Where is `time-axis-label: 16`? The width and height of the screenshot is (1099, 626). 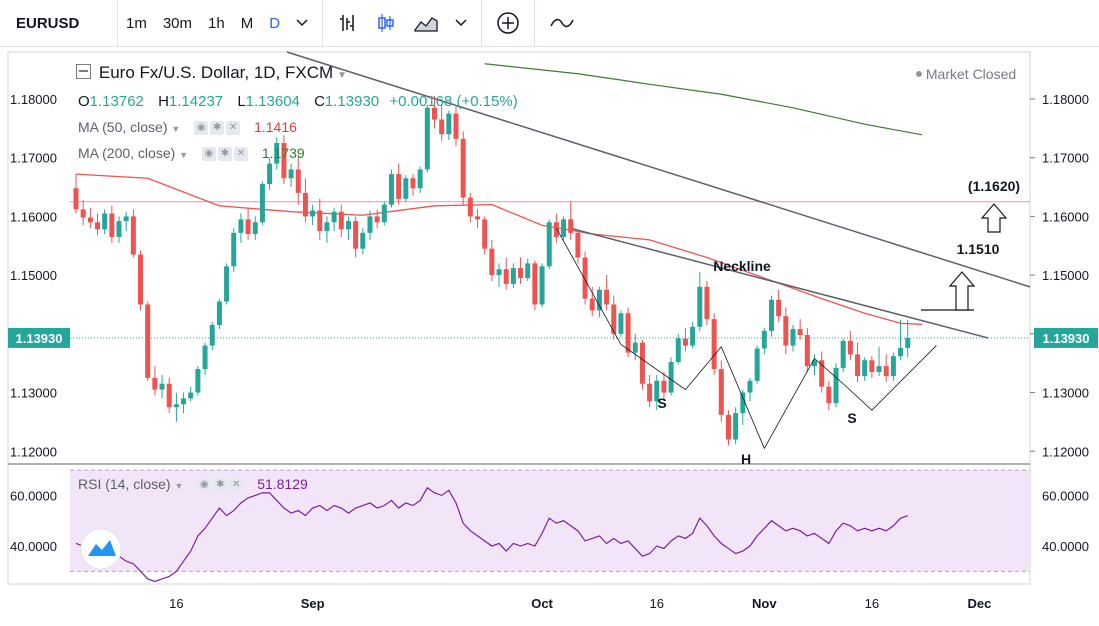
time-axis-label: 16 is located at coordinates (657, 603).